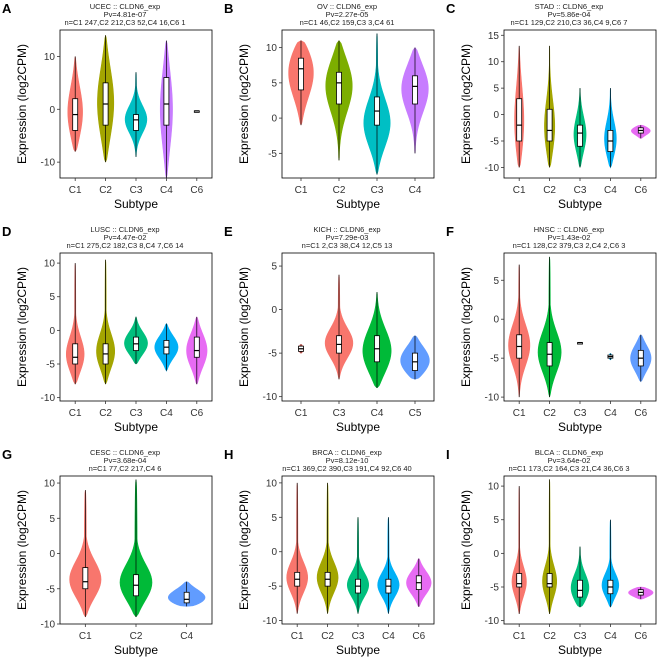  Describe the element at coordinates (228, 454) in the screenshot. I see `panel-label: H` at that location.